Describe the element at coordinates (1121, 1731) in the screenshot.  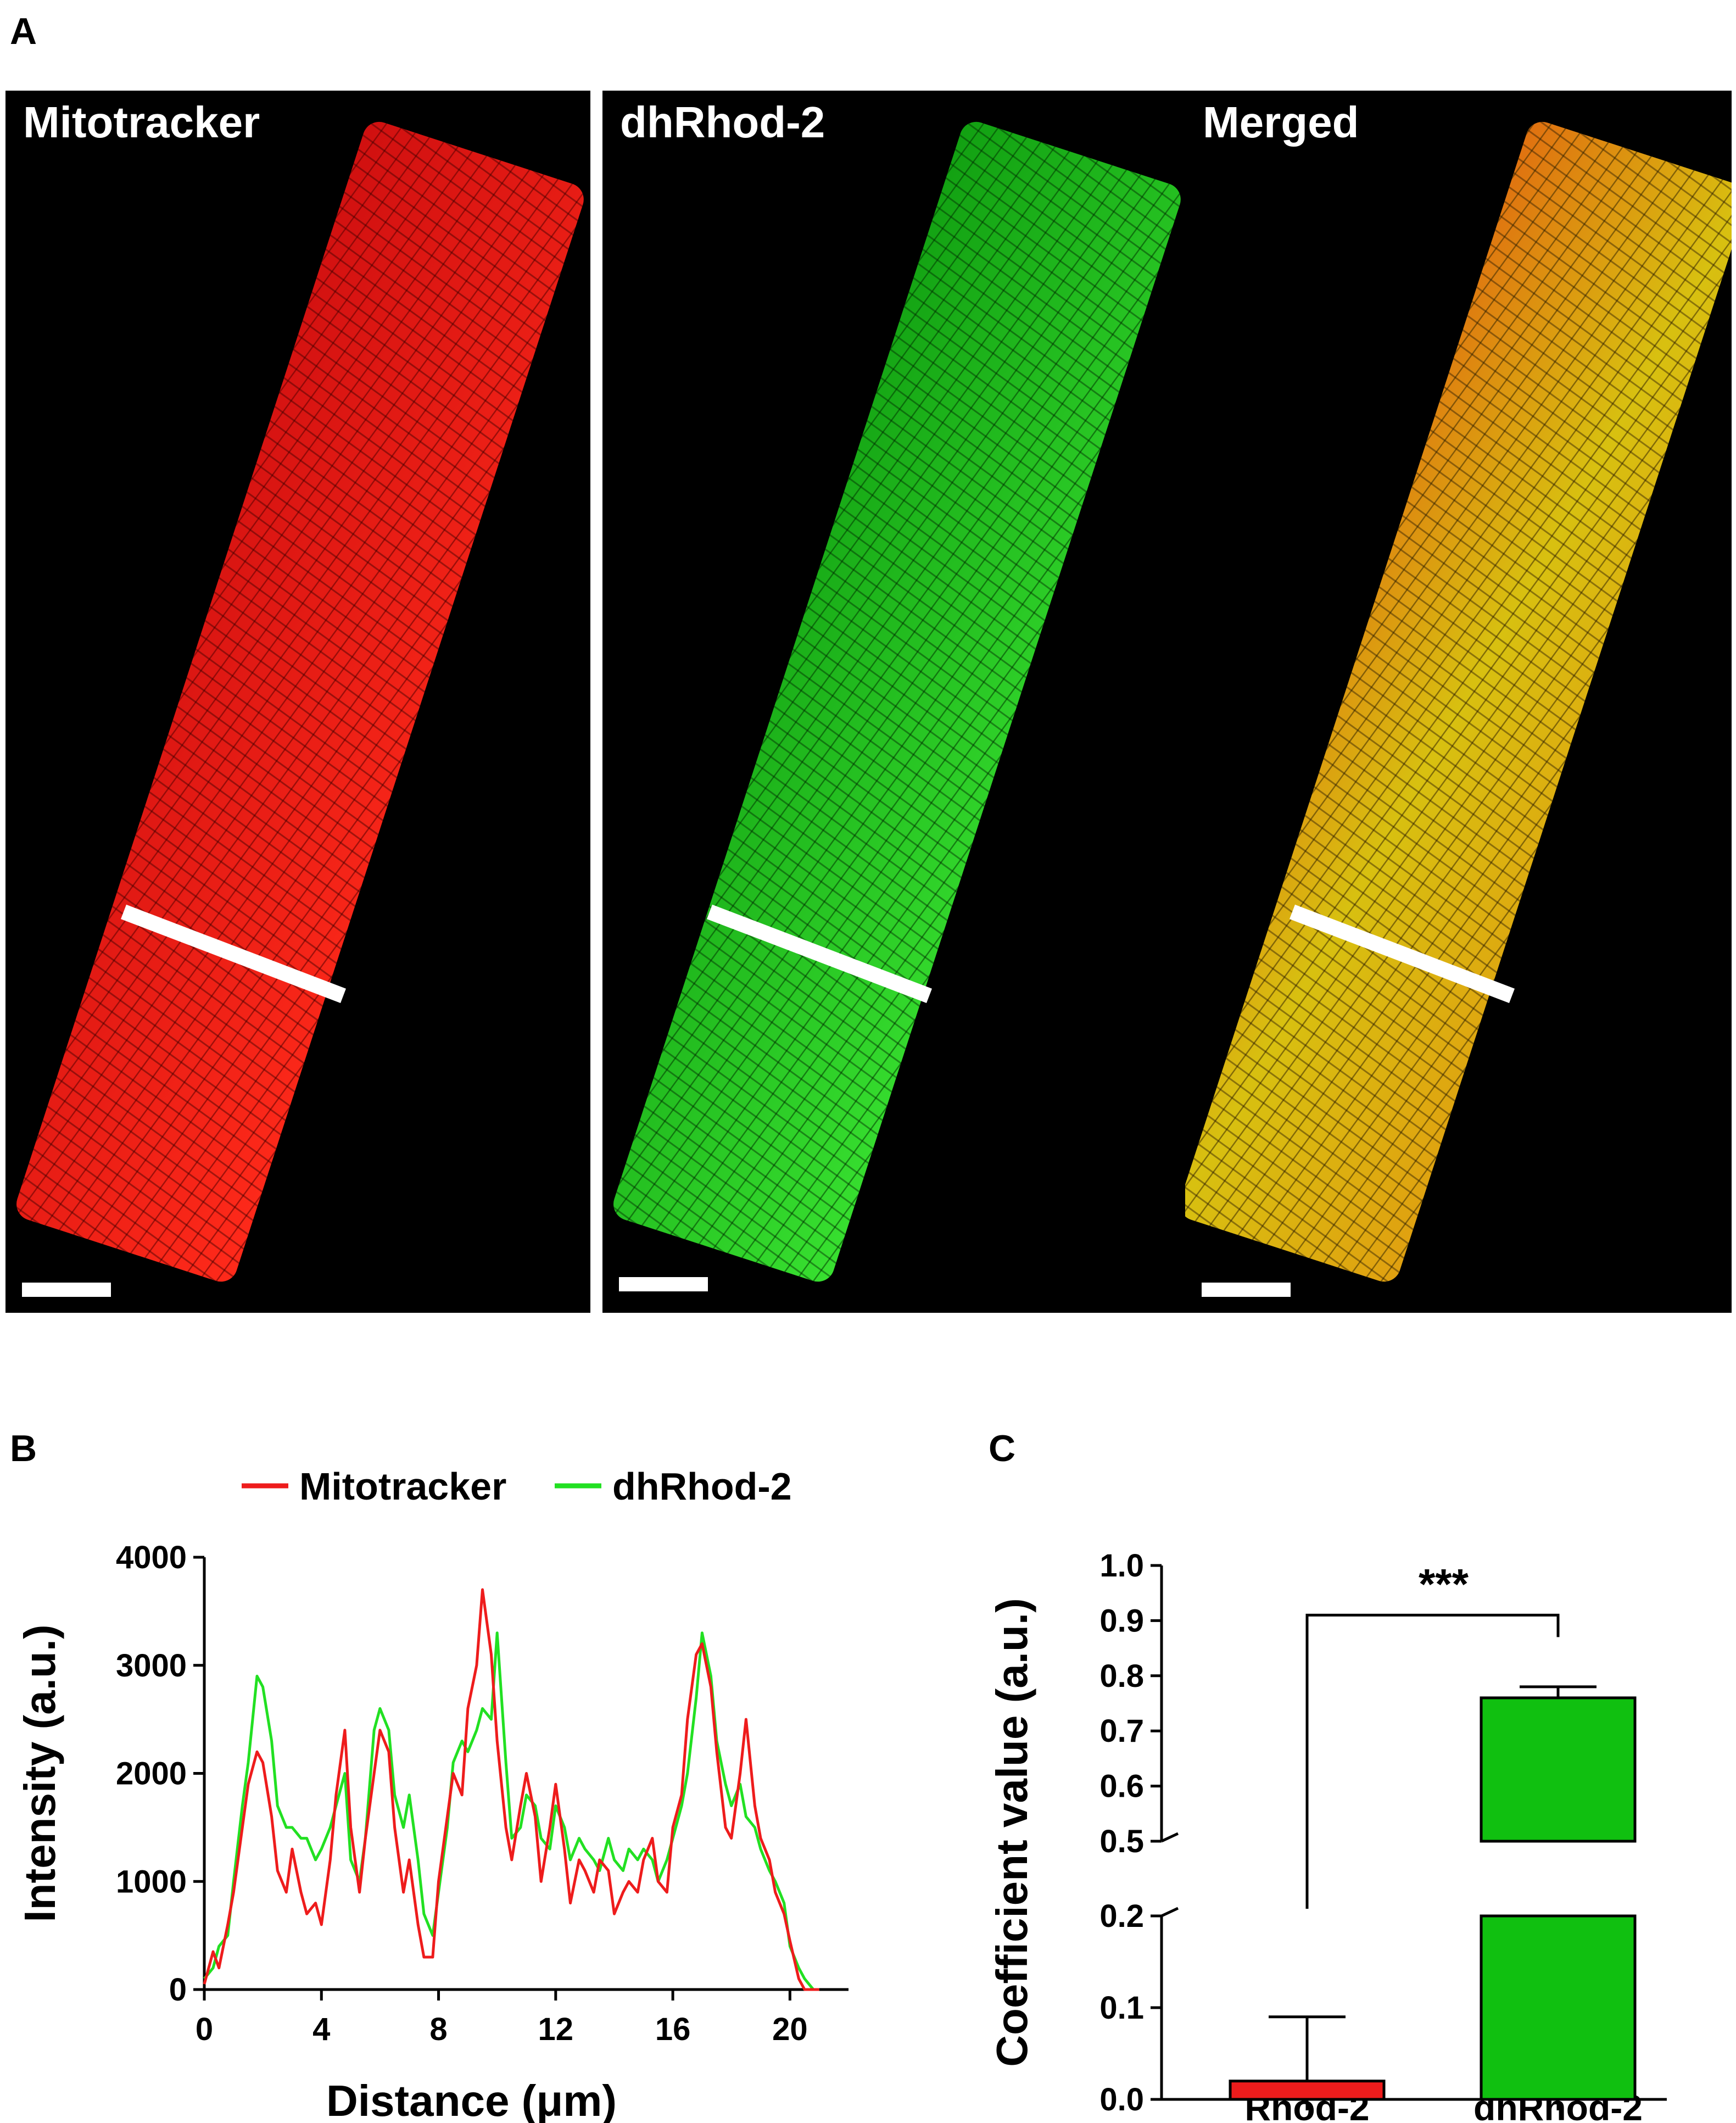
I see `y-tick-label: 0.7` at that location.